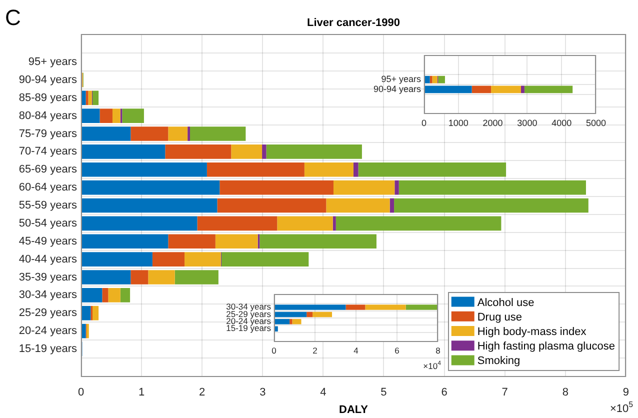 This screenshot has height=418, width=638. I want to click on y-tick-label: 75-79 years, so click(48, 134).